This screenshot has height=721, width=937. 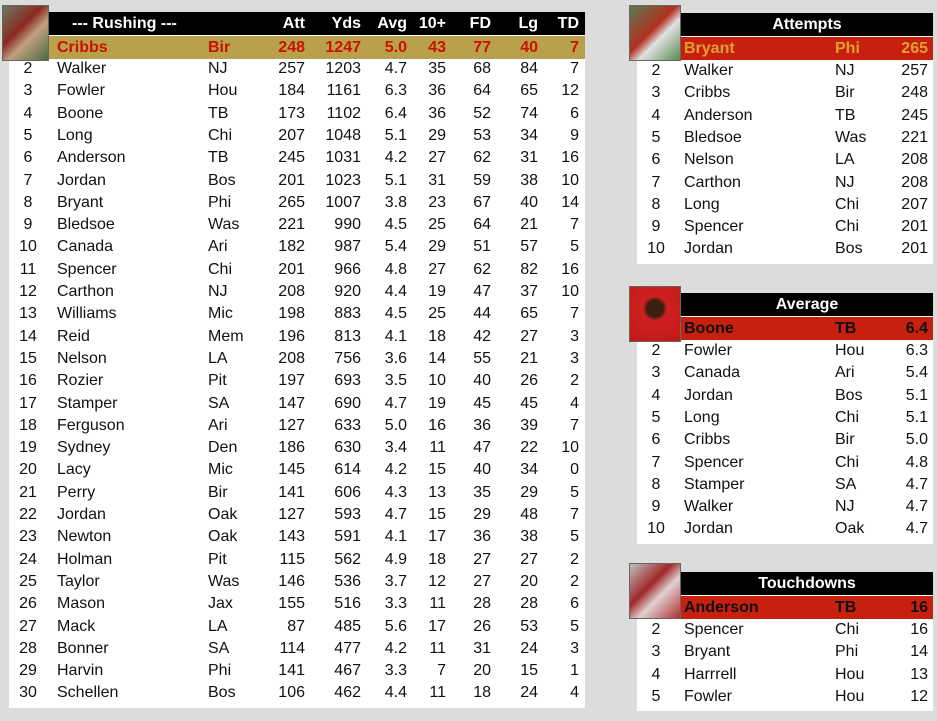 What do you see at coordinates (292, 448) in the screenshot?
I see `table-row: 19 Sydney Den 186 630 3.4 11 47 22 10` at bounding box center [292, 448].